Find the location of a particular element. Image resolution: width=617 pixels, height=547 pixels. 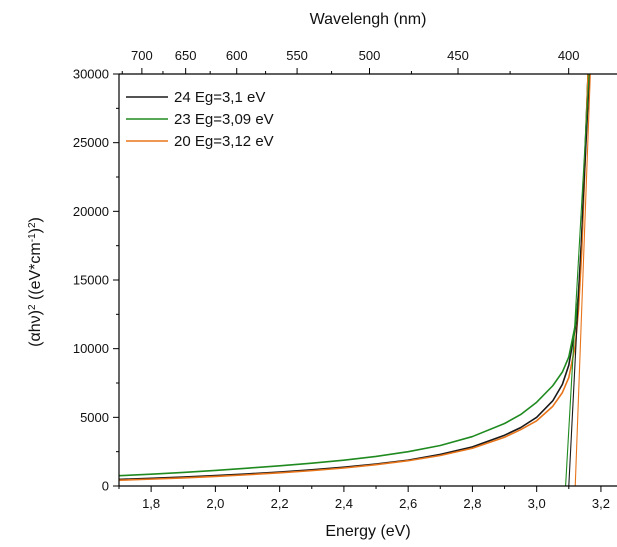

top-tick-label: 400 is located at coordinates (569, 55).